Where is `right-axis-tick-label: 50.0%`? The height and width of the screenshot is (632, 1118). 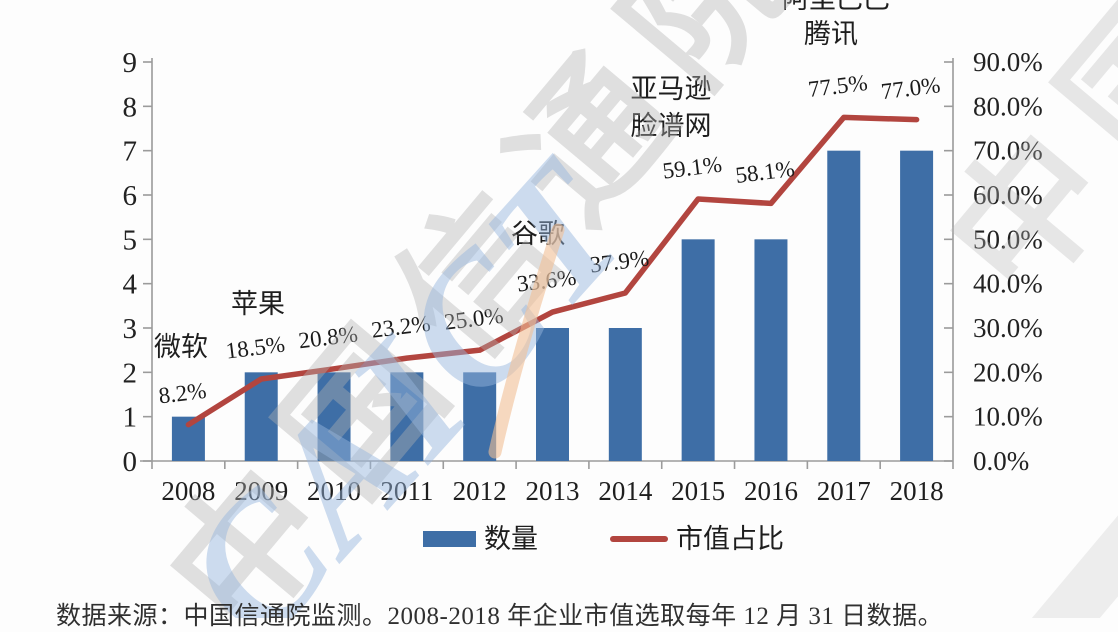 right-axis-tick-label: 50.0% is located at coordinates (1008, 239).